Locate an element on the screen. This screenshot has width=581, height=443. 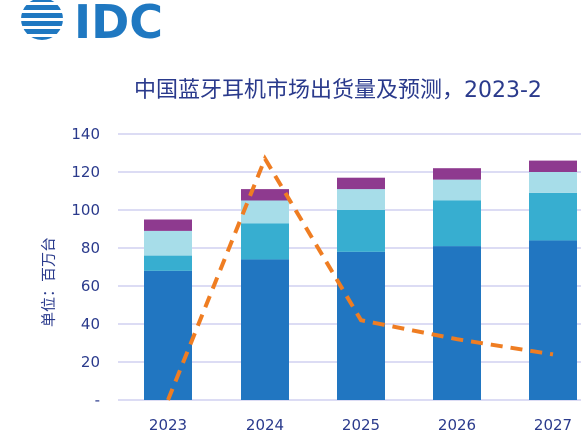
x-tick-label: 2026 is located at coordinates (457, 425).